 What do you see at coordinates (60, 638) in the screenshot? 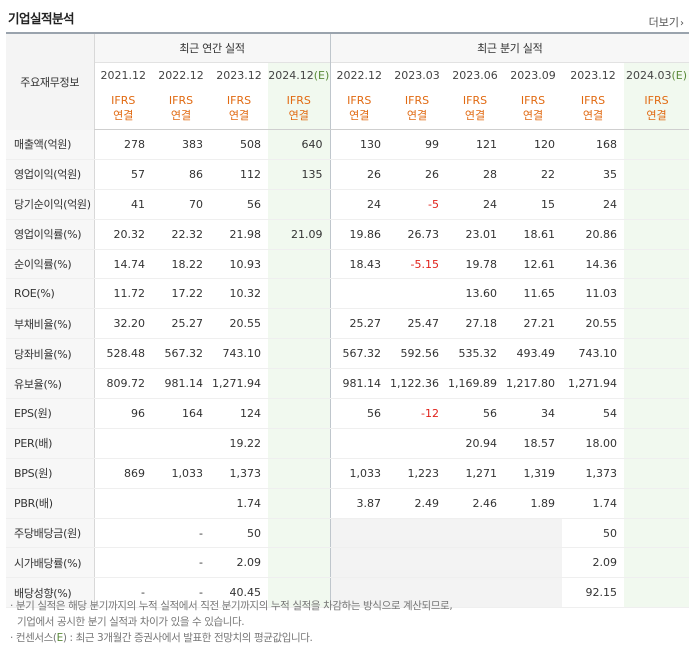
I see `footnote-2-e: E` at bounding box center [60, 638].